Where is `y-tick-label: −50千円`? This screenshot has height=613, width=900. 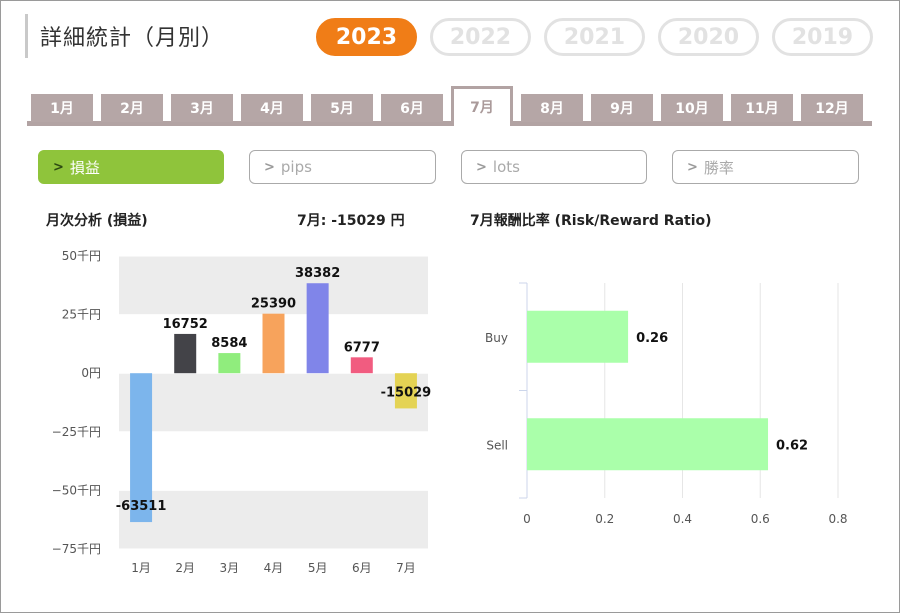
y-tick-label: −50千円 is located at coordinates (76, 490).